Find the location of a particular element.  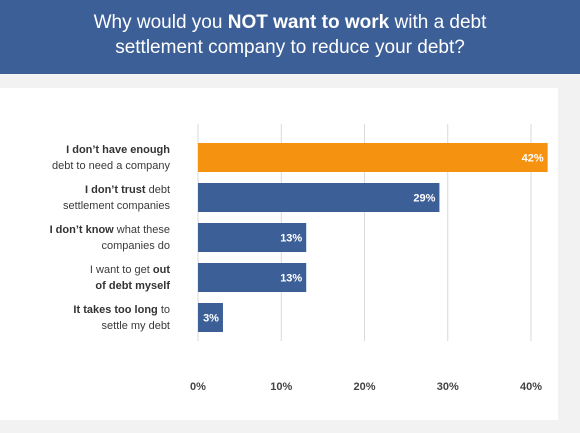

category-label-plain: debt to need a company is located at coordinates (110, 165).